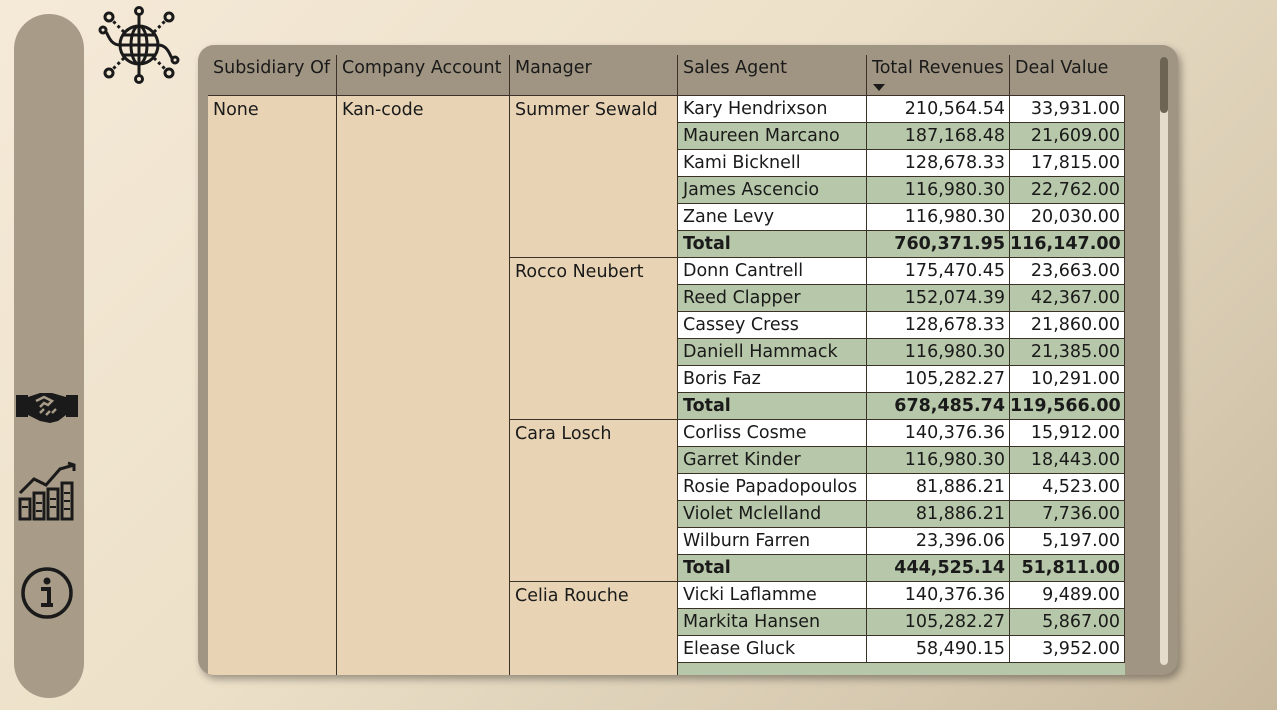  What do you see at coordinates (772, 379) in the screenshot?
I see `sales-agent-cell: Boris Faz` at bounding box center [772, 379].